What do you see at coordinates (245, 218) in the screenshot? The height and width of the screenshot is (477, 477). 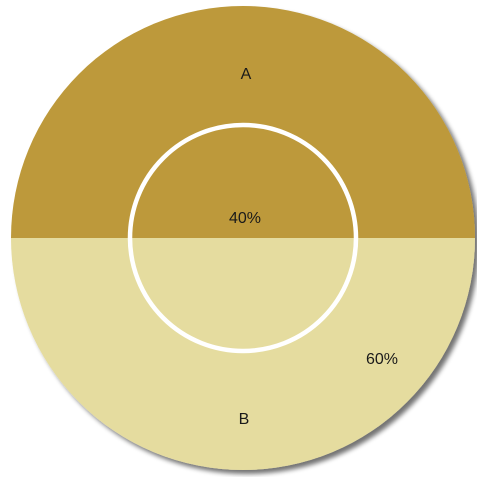 I see `value-label-a: 40%` at bounding box center [245, 218].